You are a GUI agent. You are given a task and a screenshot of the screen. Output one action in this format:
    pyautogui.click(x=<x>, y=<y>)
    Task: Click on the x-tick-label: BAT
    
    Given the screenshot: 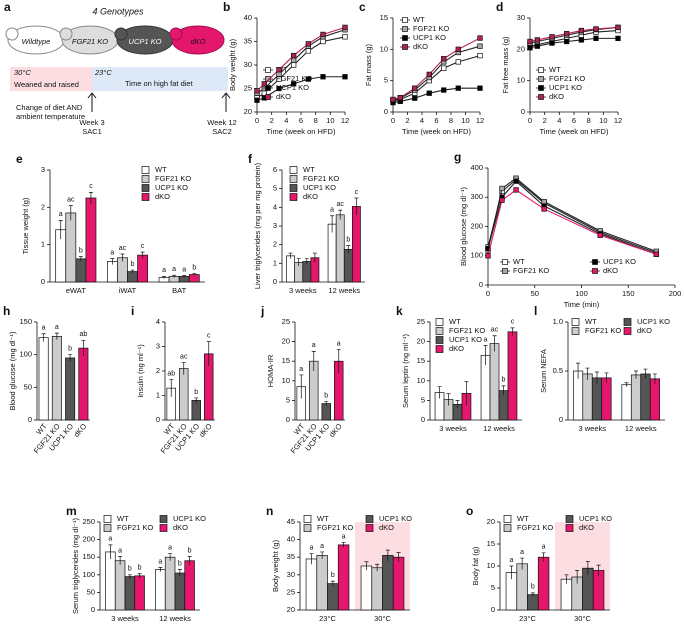 What is the action you would take?
    pyautogui.click(x=179, y=290)
    